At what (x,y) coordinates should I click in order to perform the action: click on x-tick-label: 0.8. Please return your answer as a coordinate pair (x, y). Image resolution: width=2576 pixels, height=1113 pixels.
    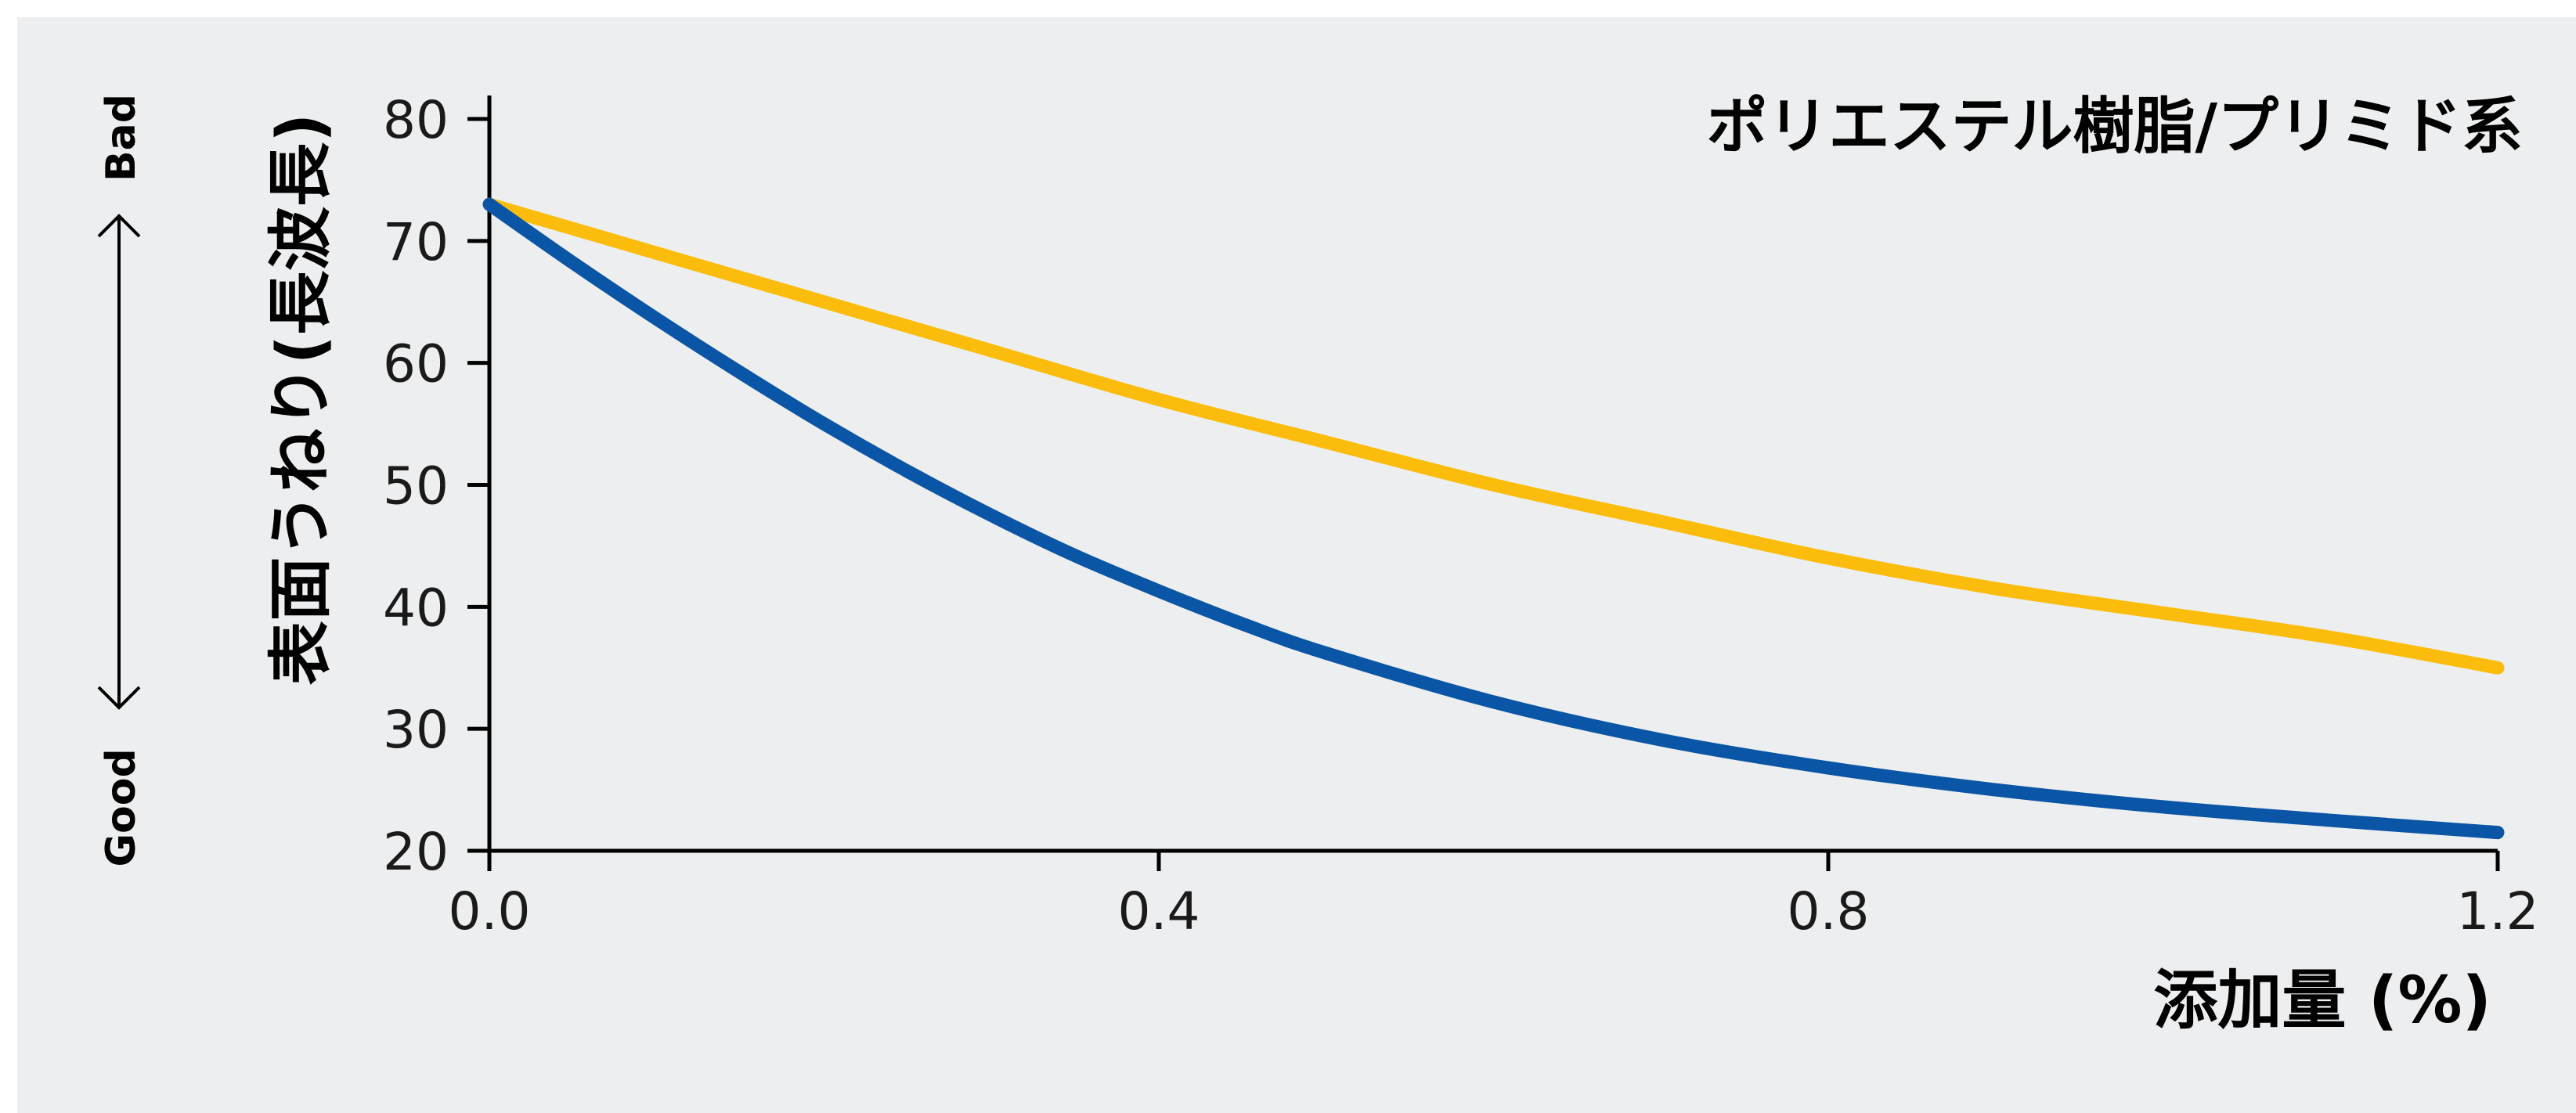
    Looking at the image, I should click on (1829, 912).